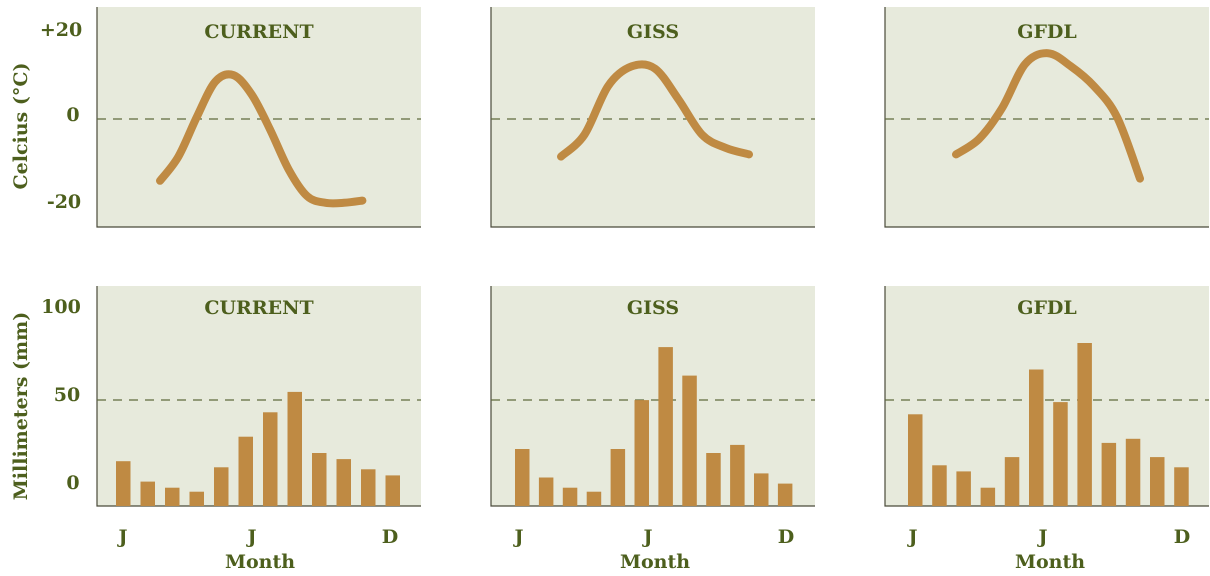  Describe the element at coordinates (61, 30) in the screenshot. I see `temp-tick-label: +20` at that location.